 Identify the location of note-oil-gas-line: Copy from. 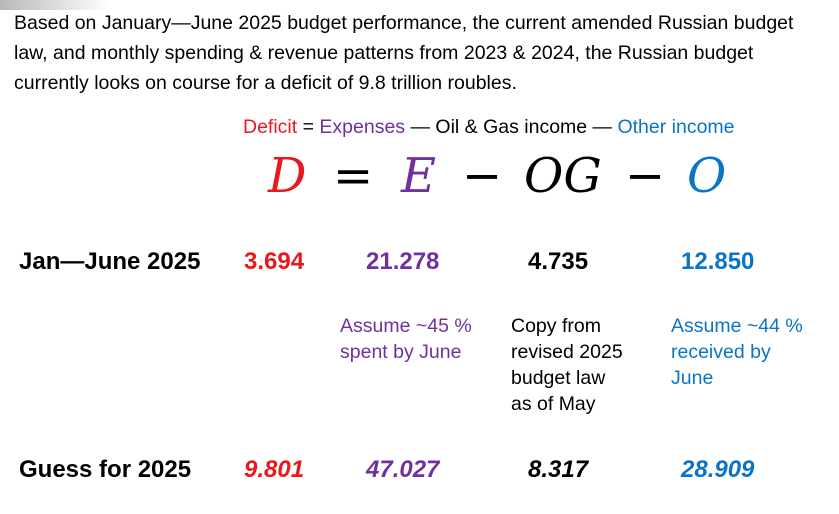
(556, 326).